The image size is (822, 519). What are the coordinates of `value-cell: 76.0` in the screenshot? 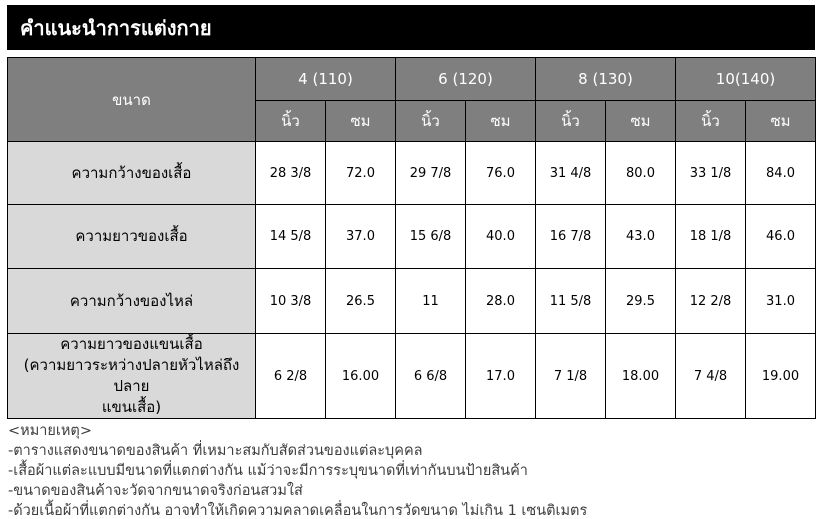 It's located at (500, 173).